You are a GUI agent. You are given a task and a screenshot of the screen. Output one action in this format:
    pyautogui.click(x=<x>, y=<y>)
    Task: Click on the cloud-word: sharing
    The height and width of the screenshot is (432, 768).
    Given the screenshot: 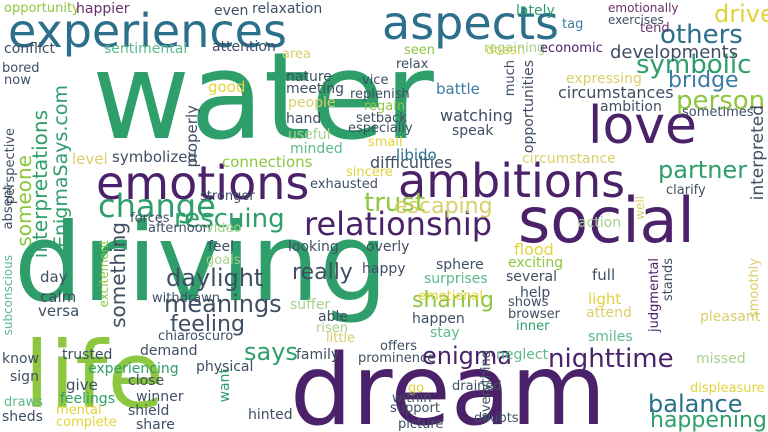 What is the action you would take?
    pyautogui.click(x=453, y=300)
    